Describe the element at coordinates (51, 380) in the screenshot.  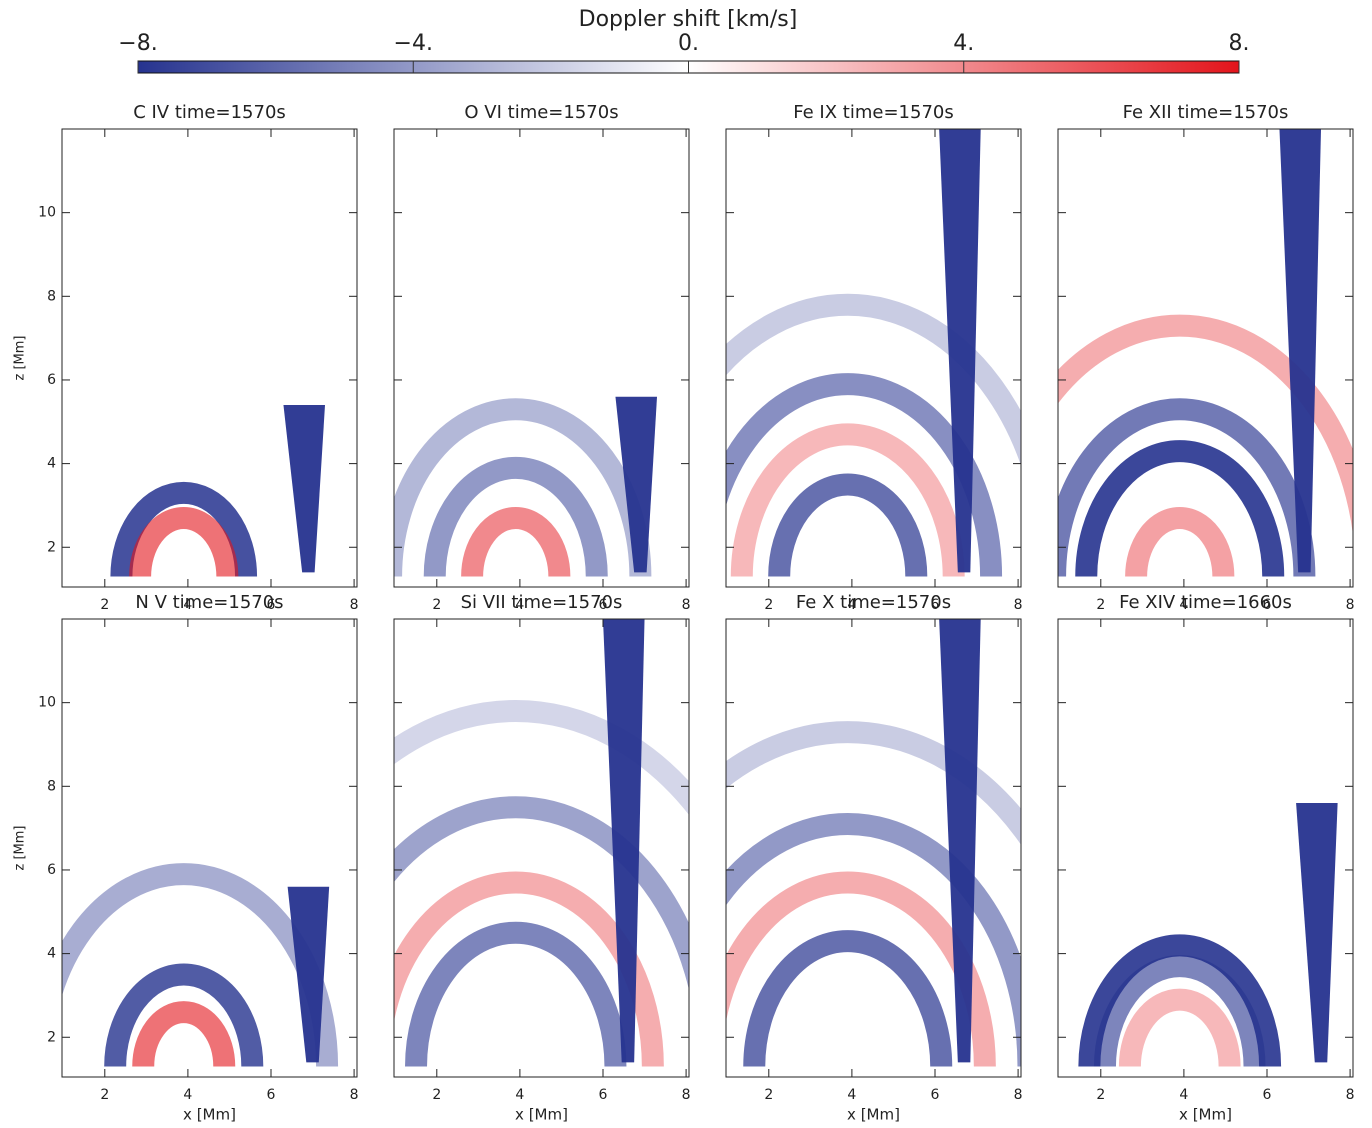
I see `y-tick-label: 6` at that location.